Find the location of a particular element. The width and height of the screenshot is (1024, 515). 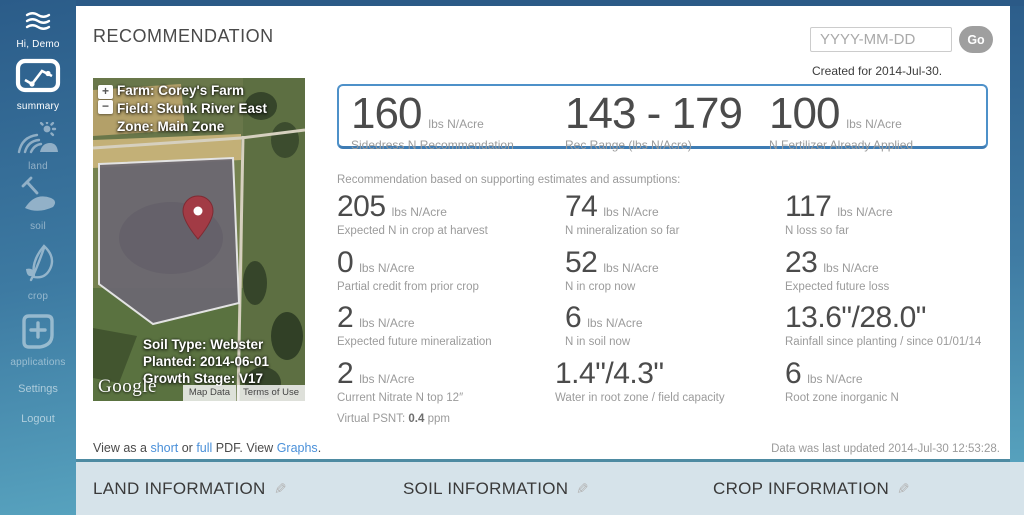

zoom-out-button: − is located at coordinates (105, 107).